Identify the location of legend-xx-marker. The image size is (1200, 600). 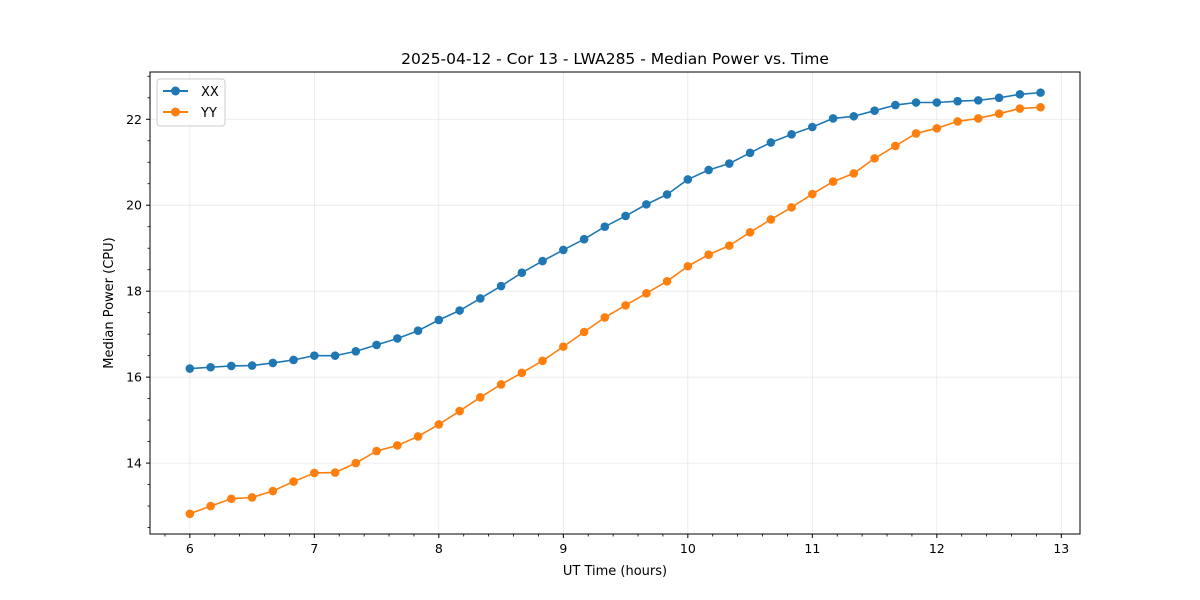
(175, 91).